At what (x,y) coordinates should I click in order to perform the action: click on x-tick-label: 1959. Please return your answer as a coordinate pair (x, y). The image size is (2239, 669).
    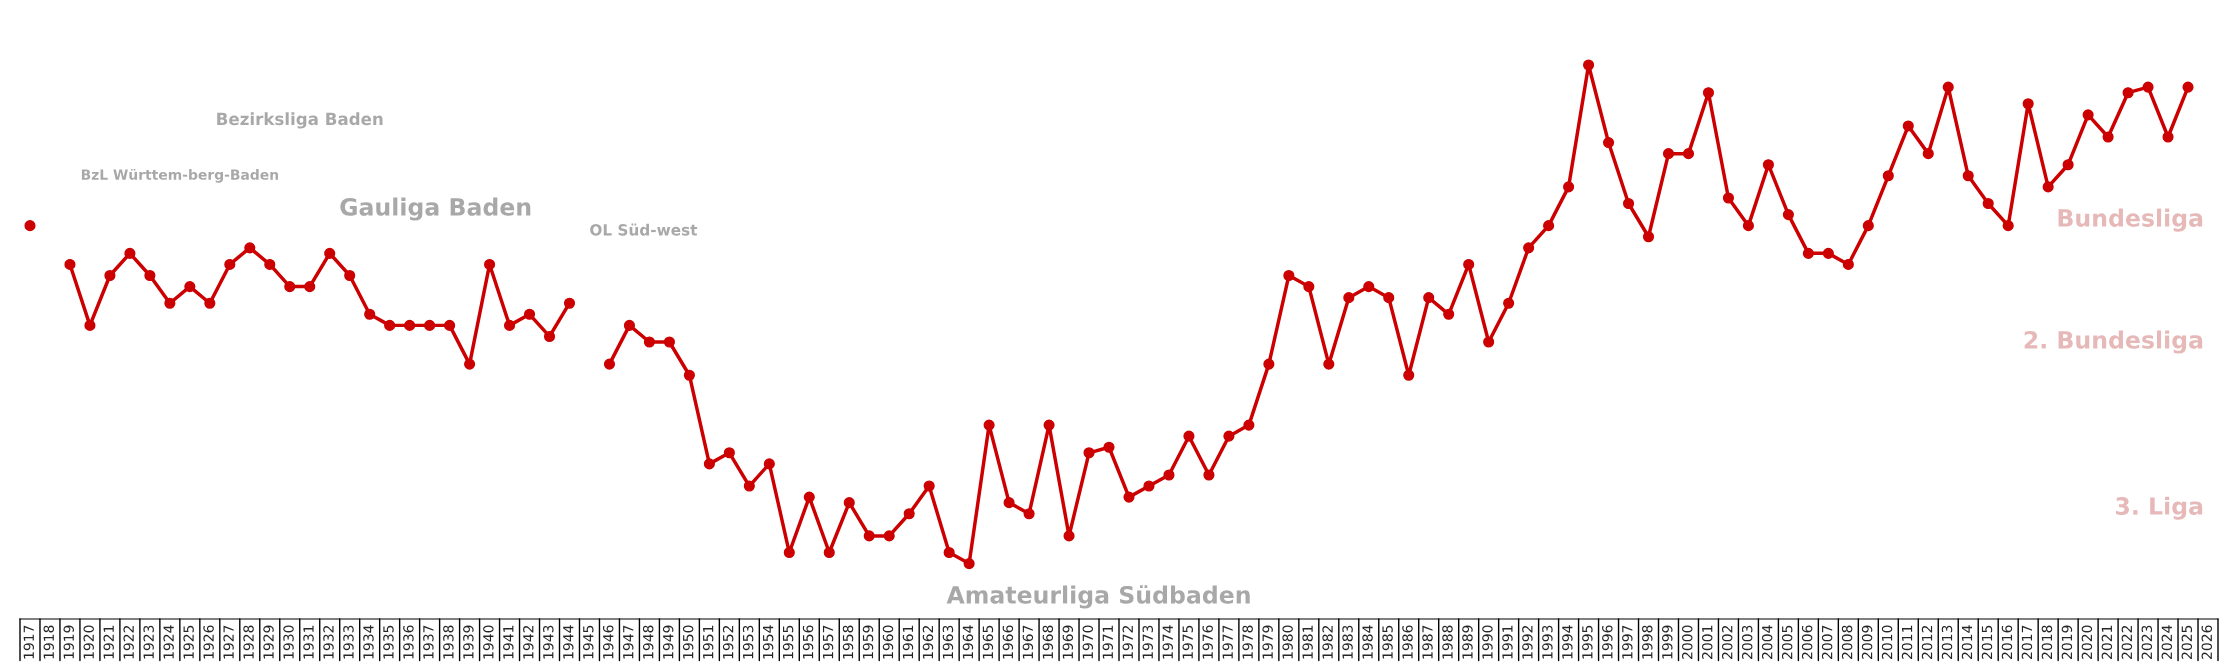
    Looking at the image, I should click on (868, 642).